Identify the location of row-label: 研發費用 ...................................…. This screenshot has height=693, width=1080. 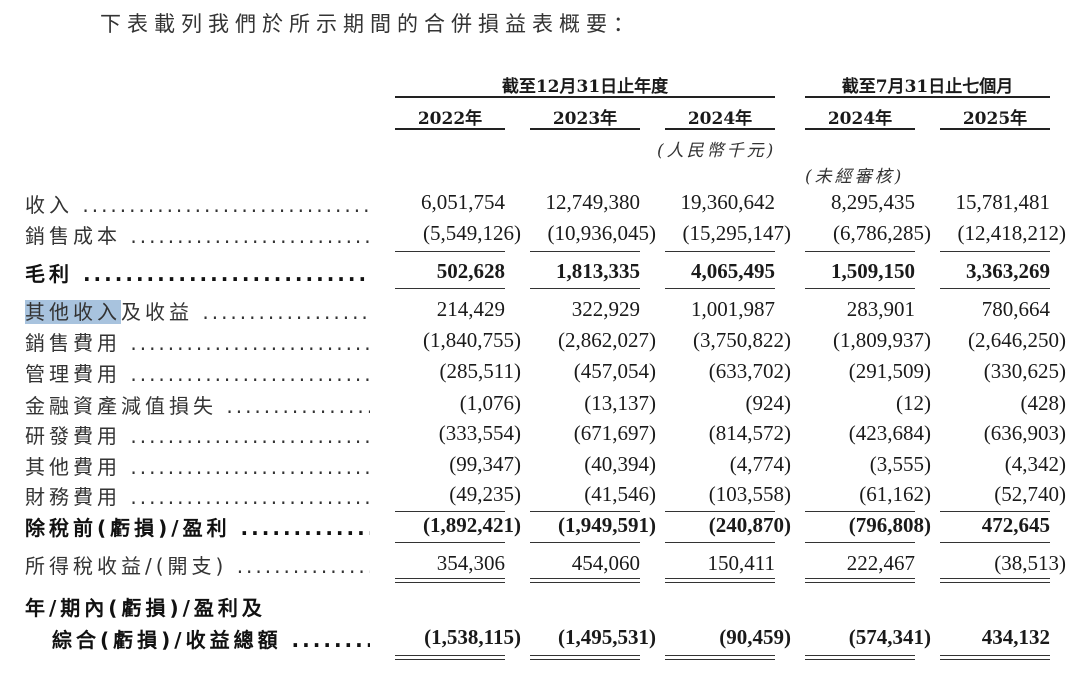
(197, 434).